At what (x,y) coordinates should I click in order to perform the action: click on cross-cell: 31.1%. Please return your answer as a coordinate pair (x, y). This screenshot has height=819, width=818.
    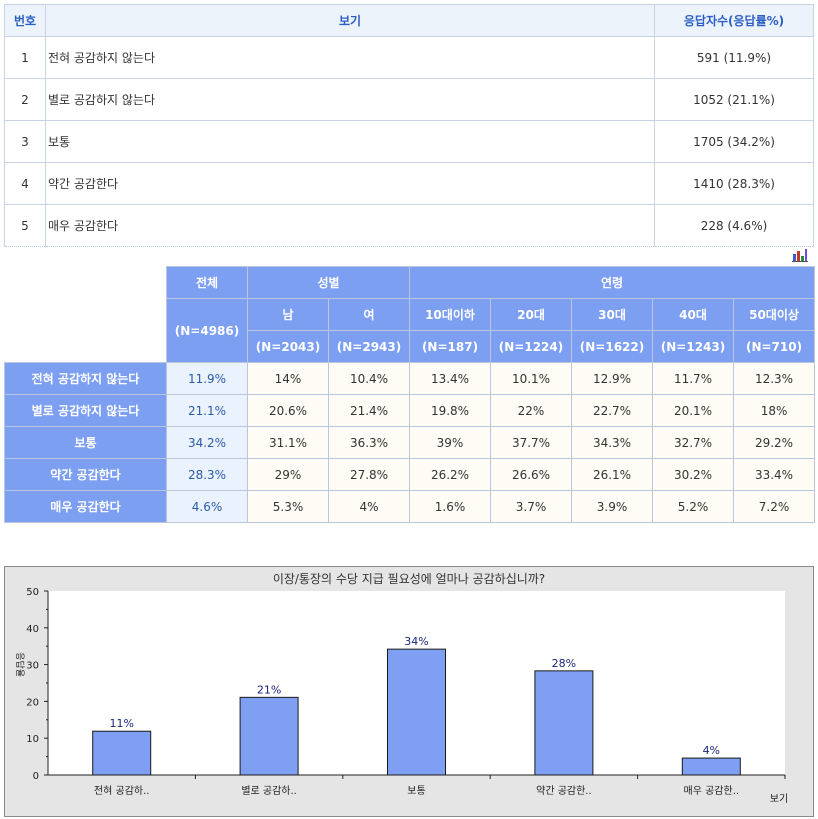
    Looking at the image, I should click on (288, 442).